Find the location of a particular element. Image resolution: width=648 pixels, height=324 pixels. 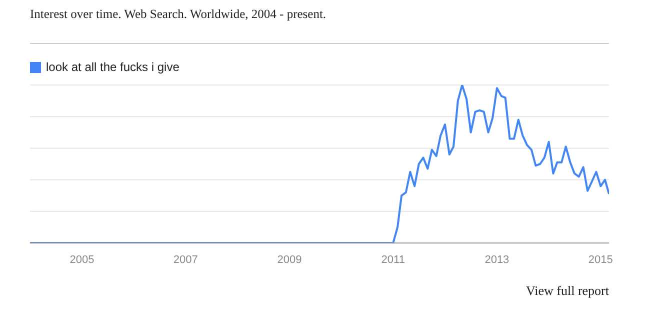

text: View full report is located at coordinates (567, 291).